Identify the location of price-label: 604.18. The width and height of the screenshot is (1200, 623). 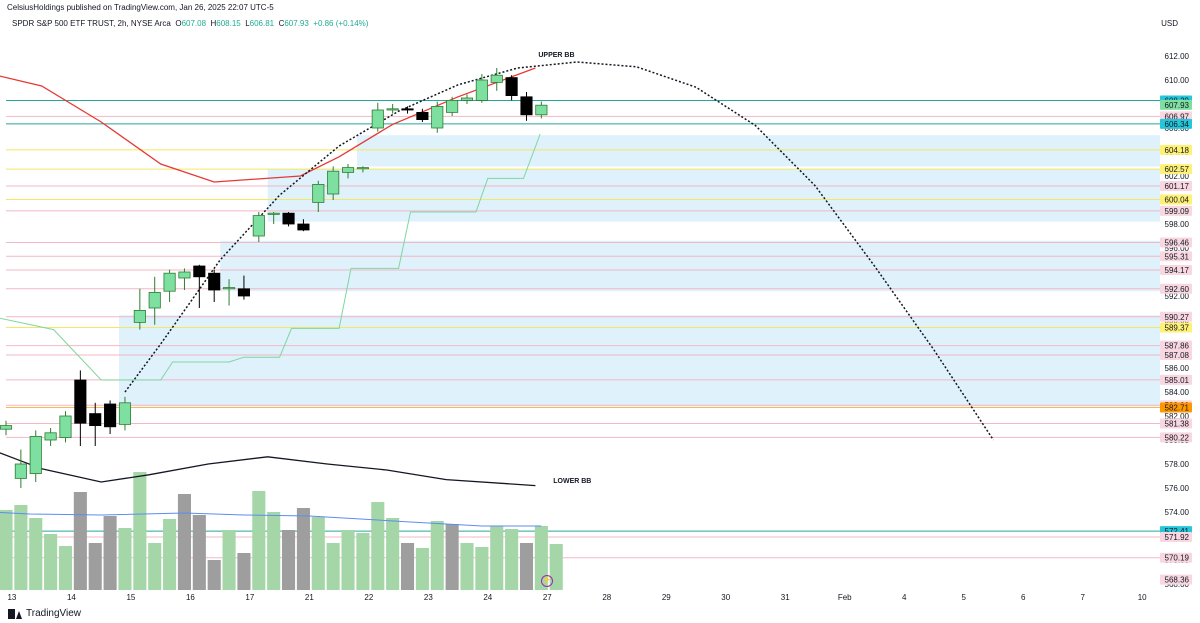
(1176, 149).